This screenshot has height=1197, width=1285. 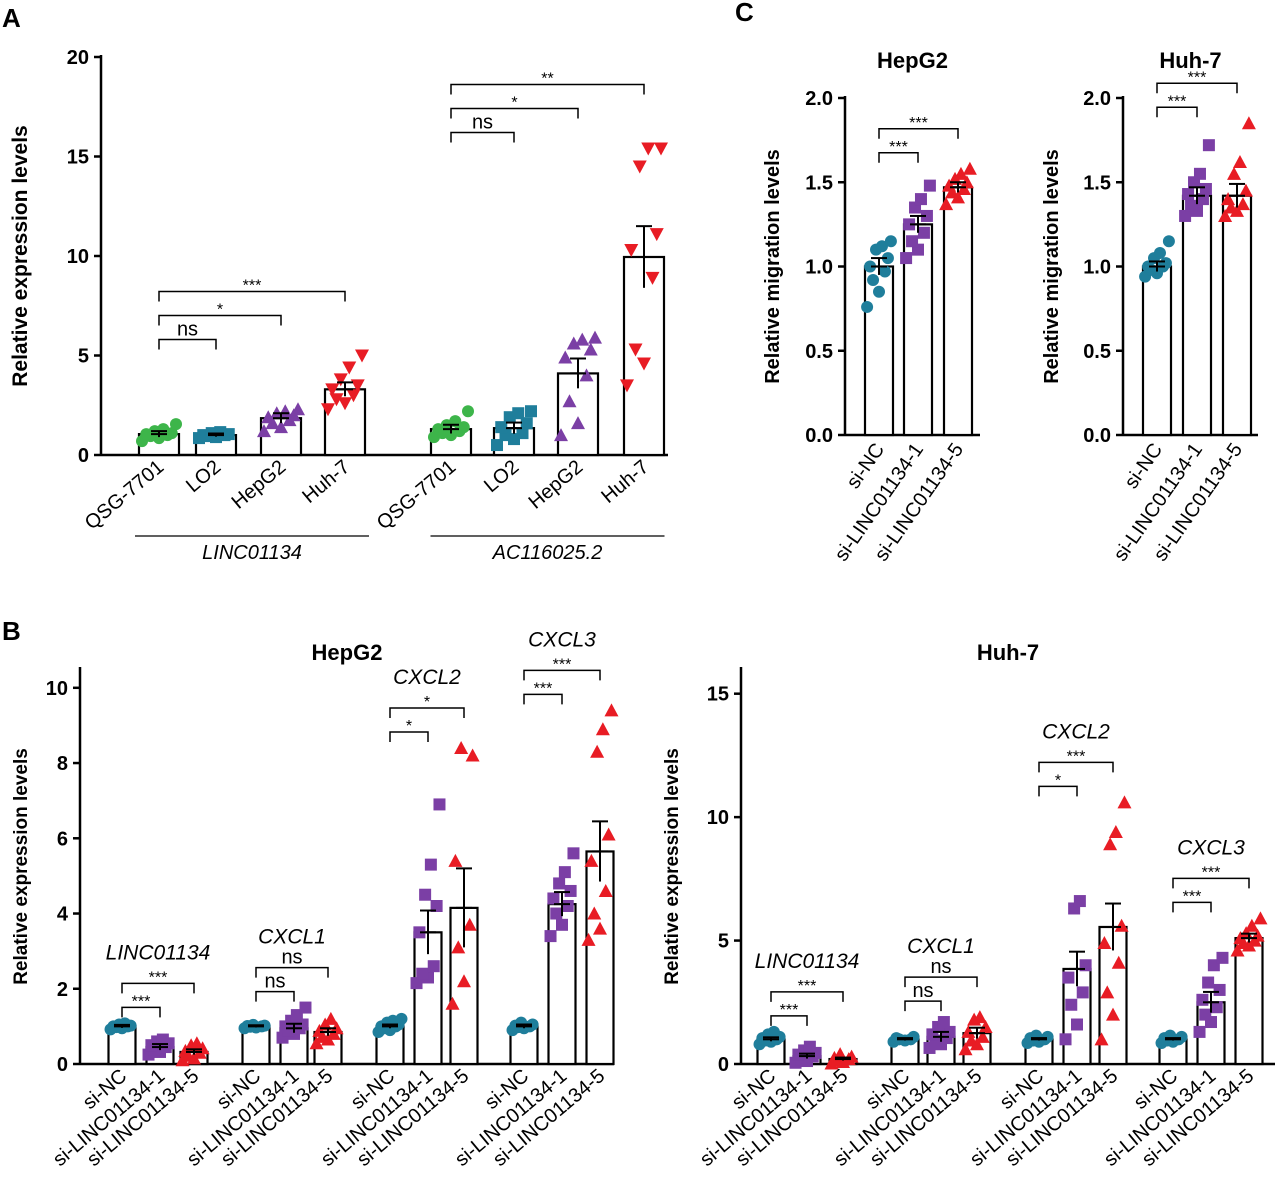 I want to click on category-label: LO2, so click(x=203, y=476).